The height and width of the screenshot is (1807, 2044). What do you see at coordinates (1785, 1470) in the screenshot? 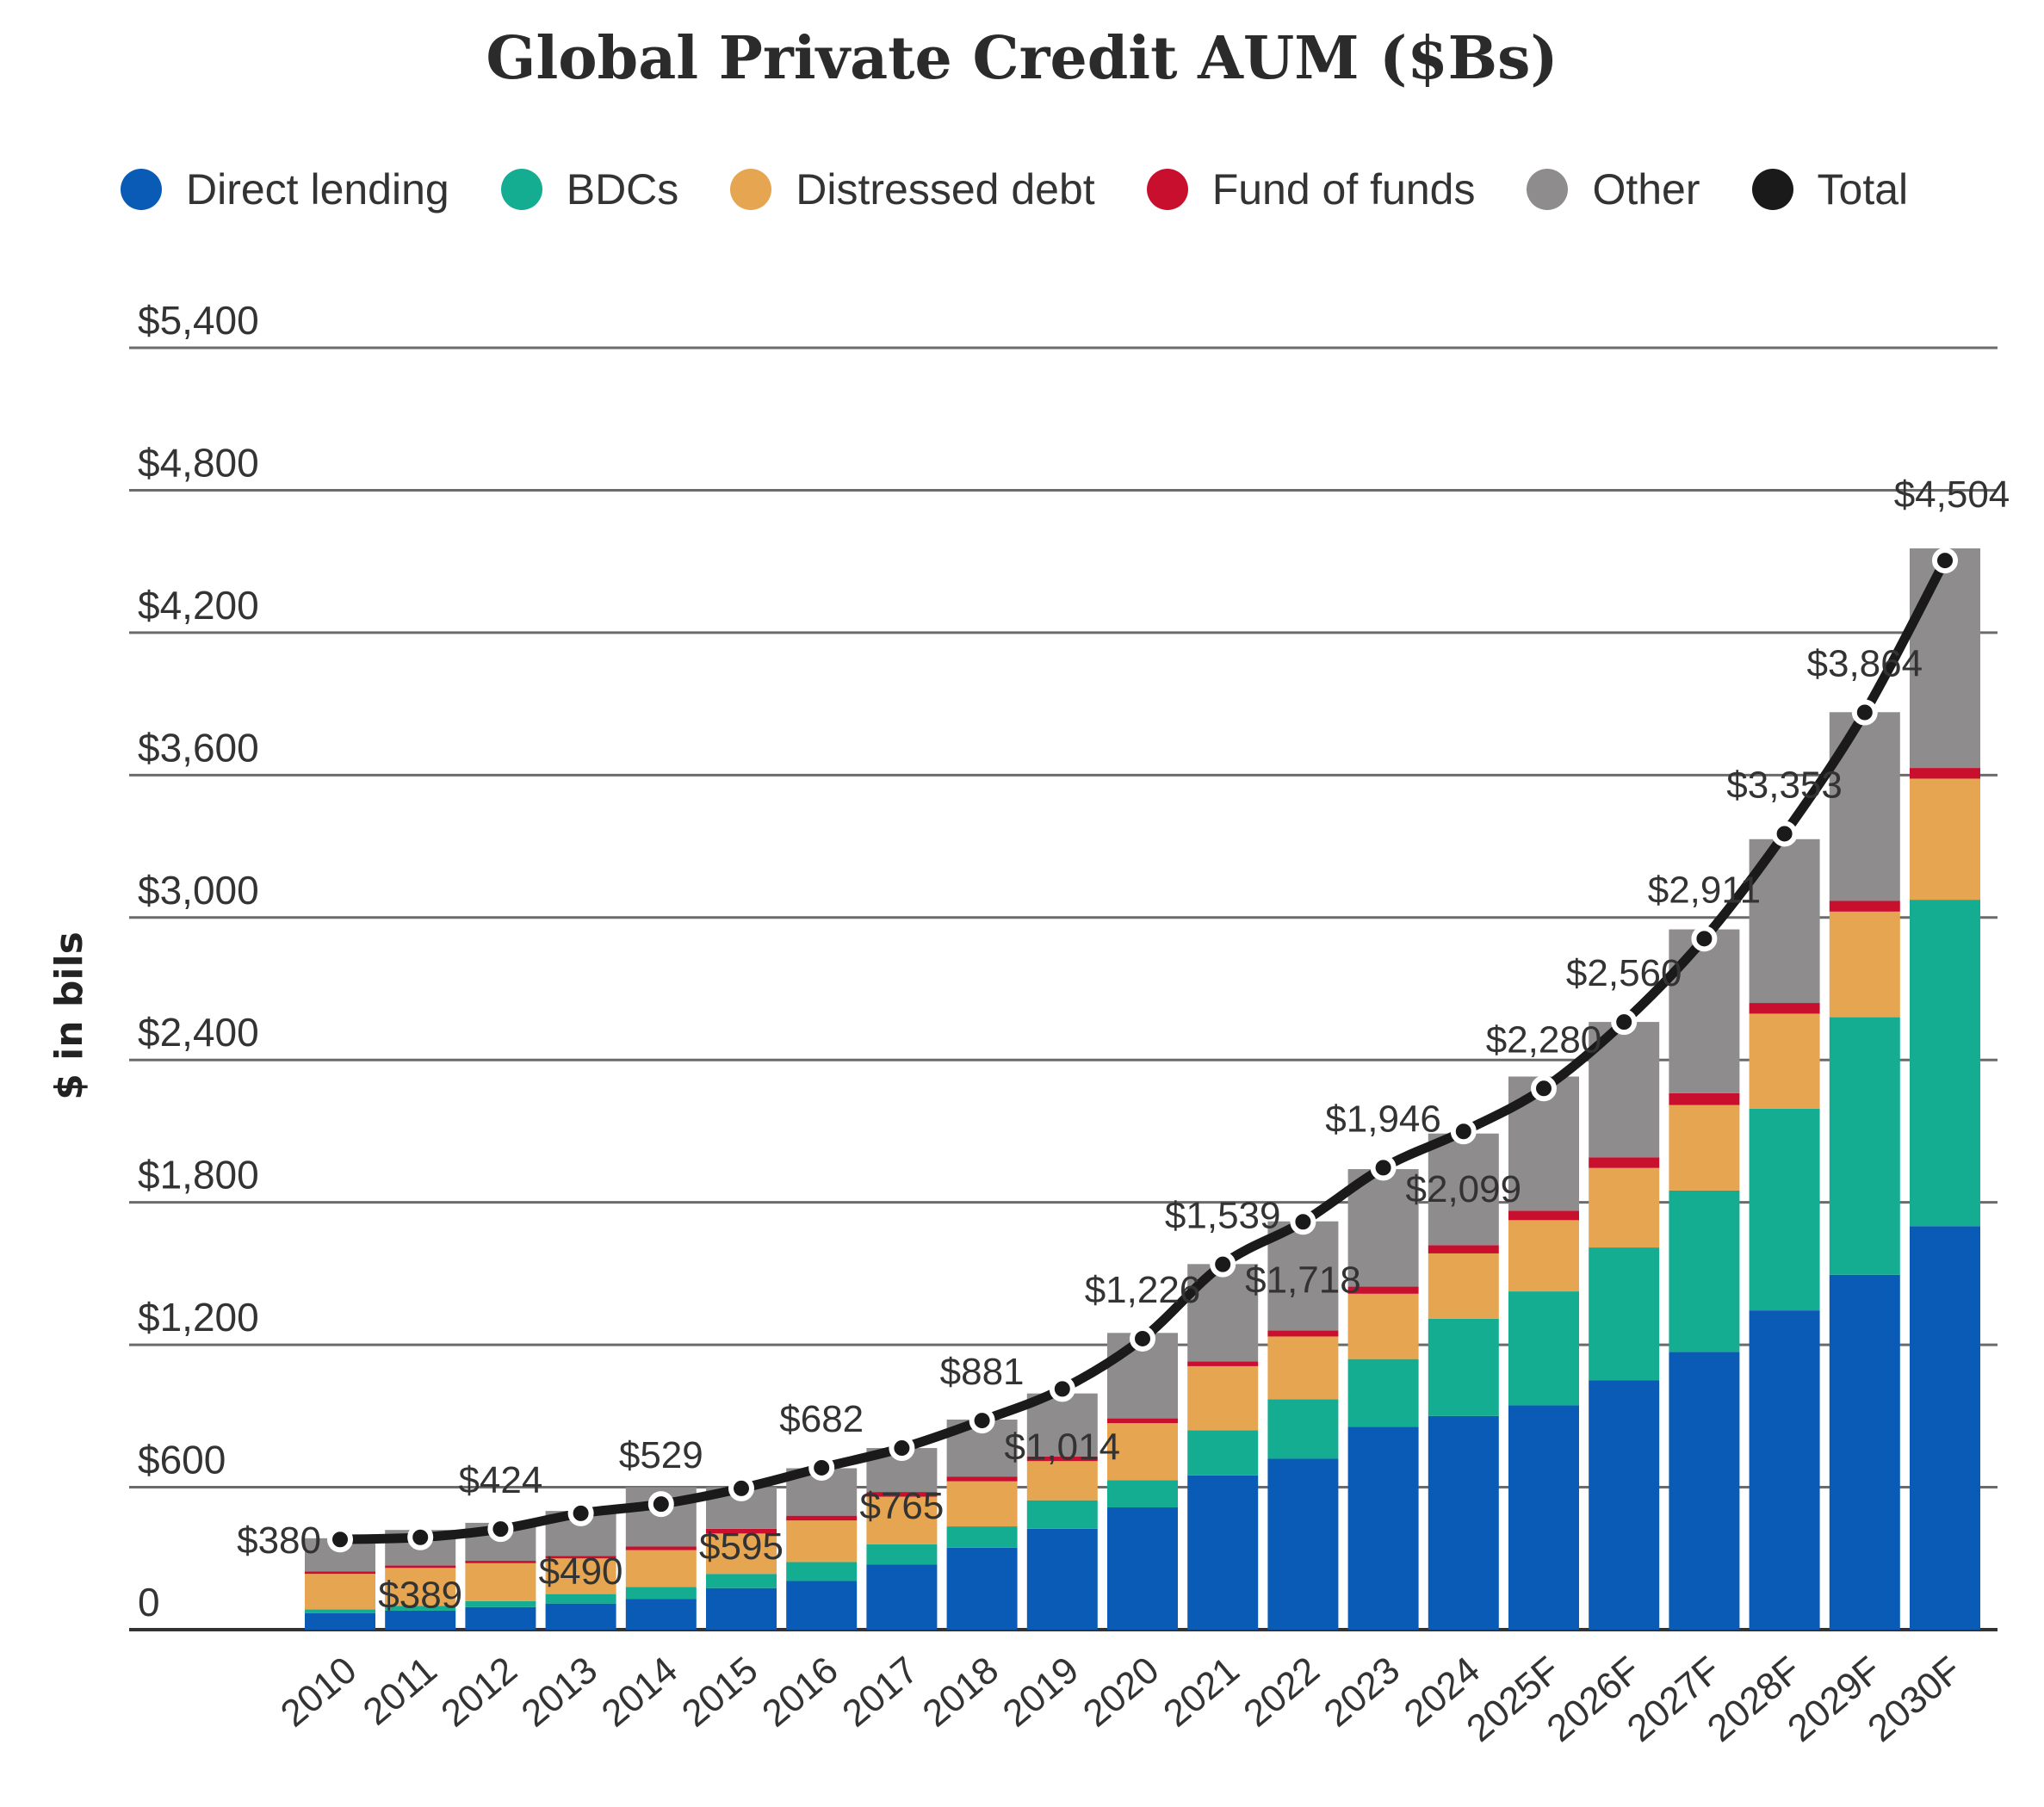
I see `bar-direct-lending-2028f` at bounding box center [1785, 1470].